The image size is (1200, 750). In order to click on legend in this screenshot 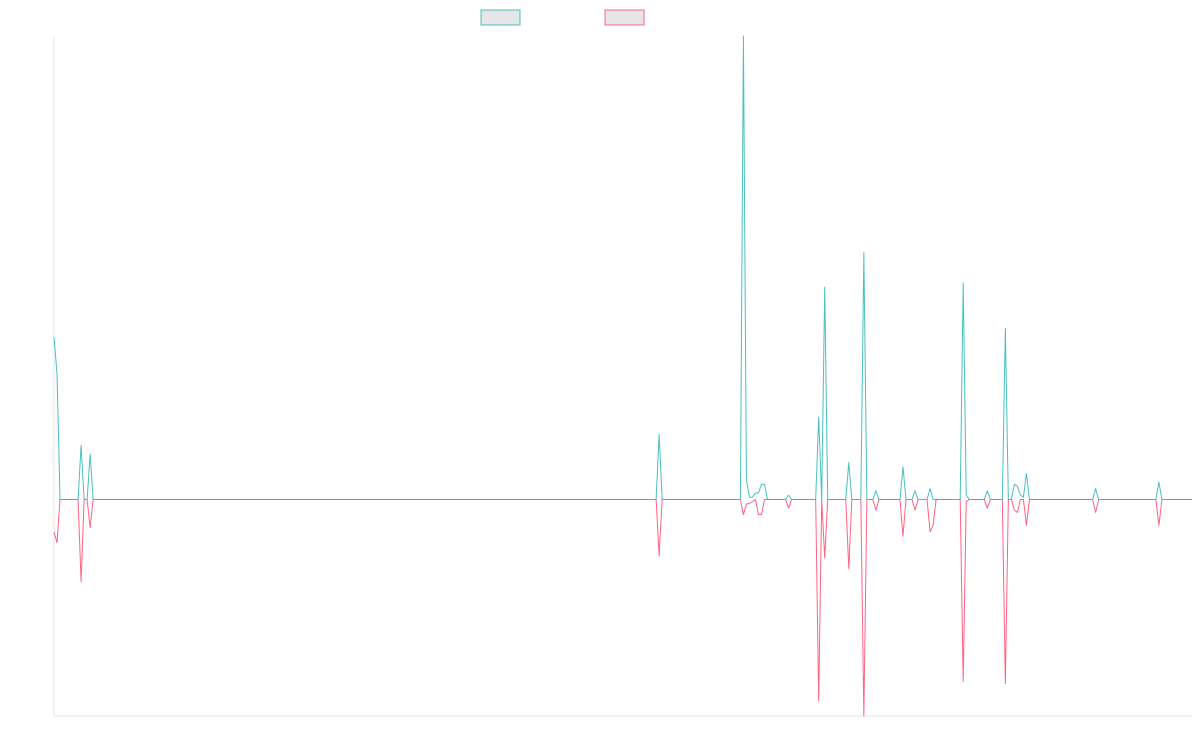, I will do `click(562, 17)`.